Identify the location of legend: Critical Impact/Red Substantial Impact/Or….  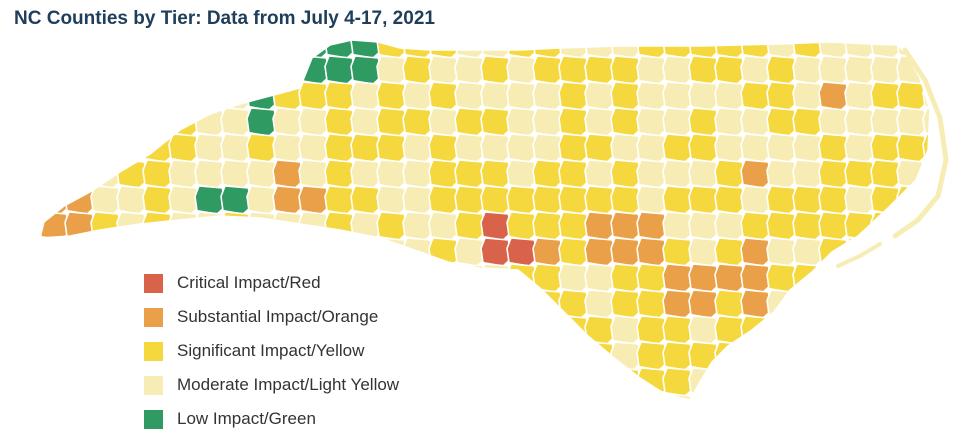
(271, 351).